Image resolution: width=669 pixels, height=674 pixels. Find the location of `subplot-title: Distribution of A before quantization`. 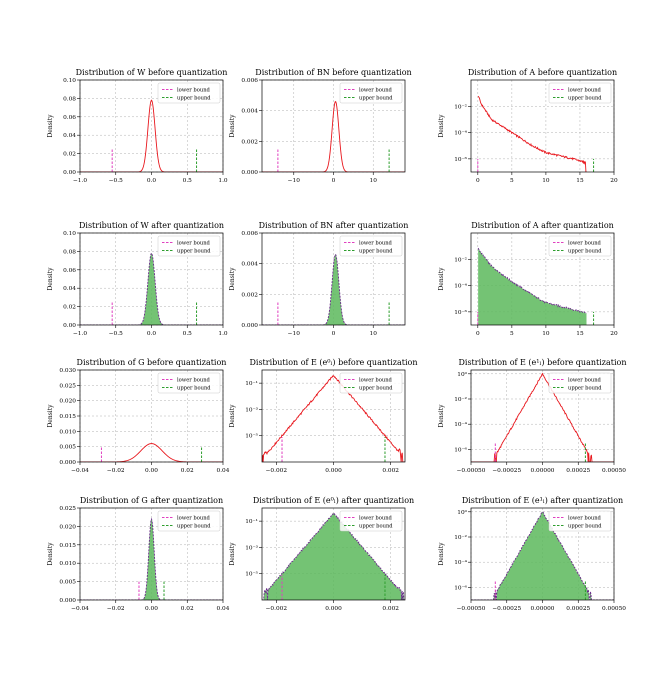

subplot-title: Distribution of A before quantization is located at coordinates (542, 72).